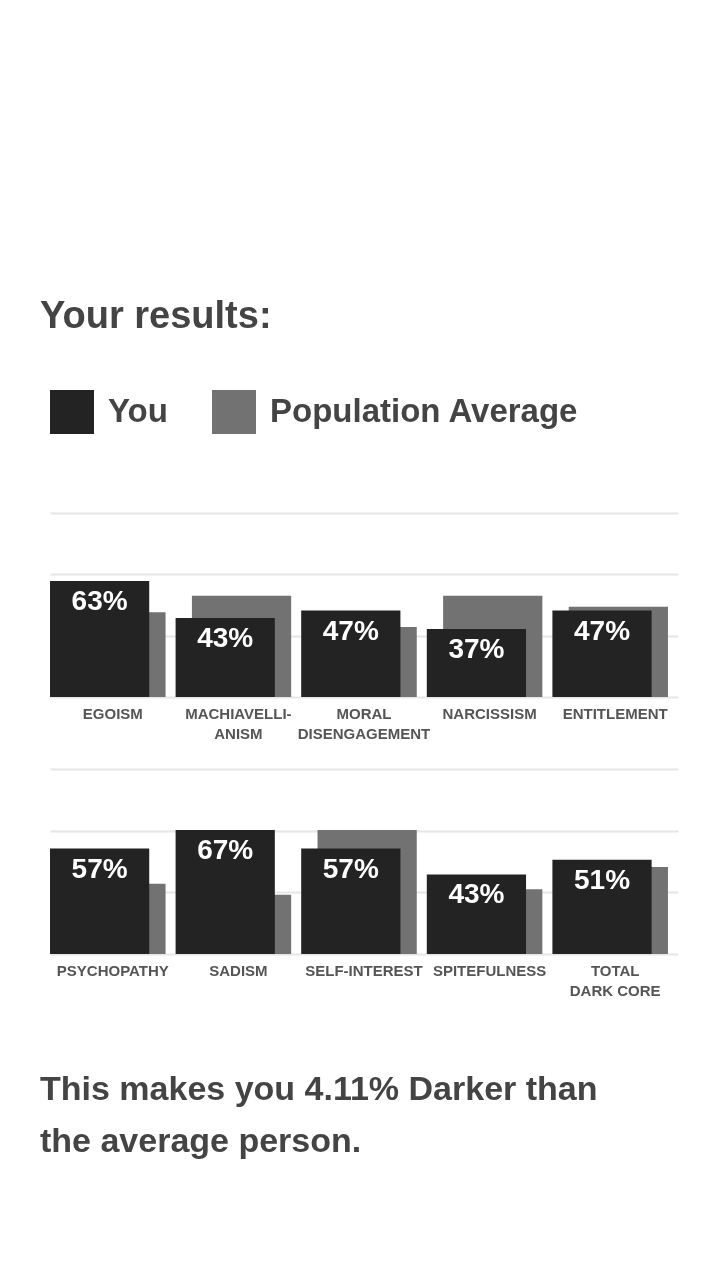 This screenshot has width=720, height=1280. Describe the element at coordinates (615, 980) in the screenshot. I see `x-tick-label: TOTAL DARK CORE` at that location.